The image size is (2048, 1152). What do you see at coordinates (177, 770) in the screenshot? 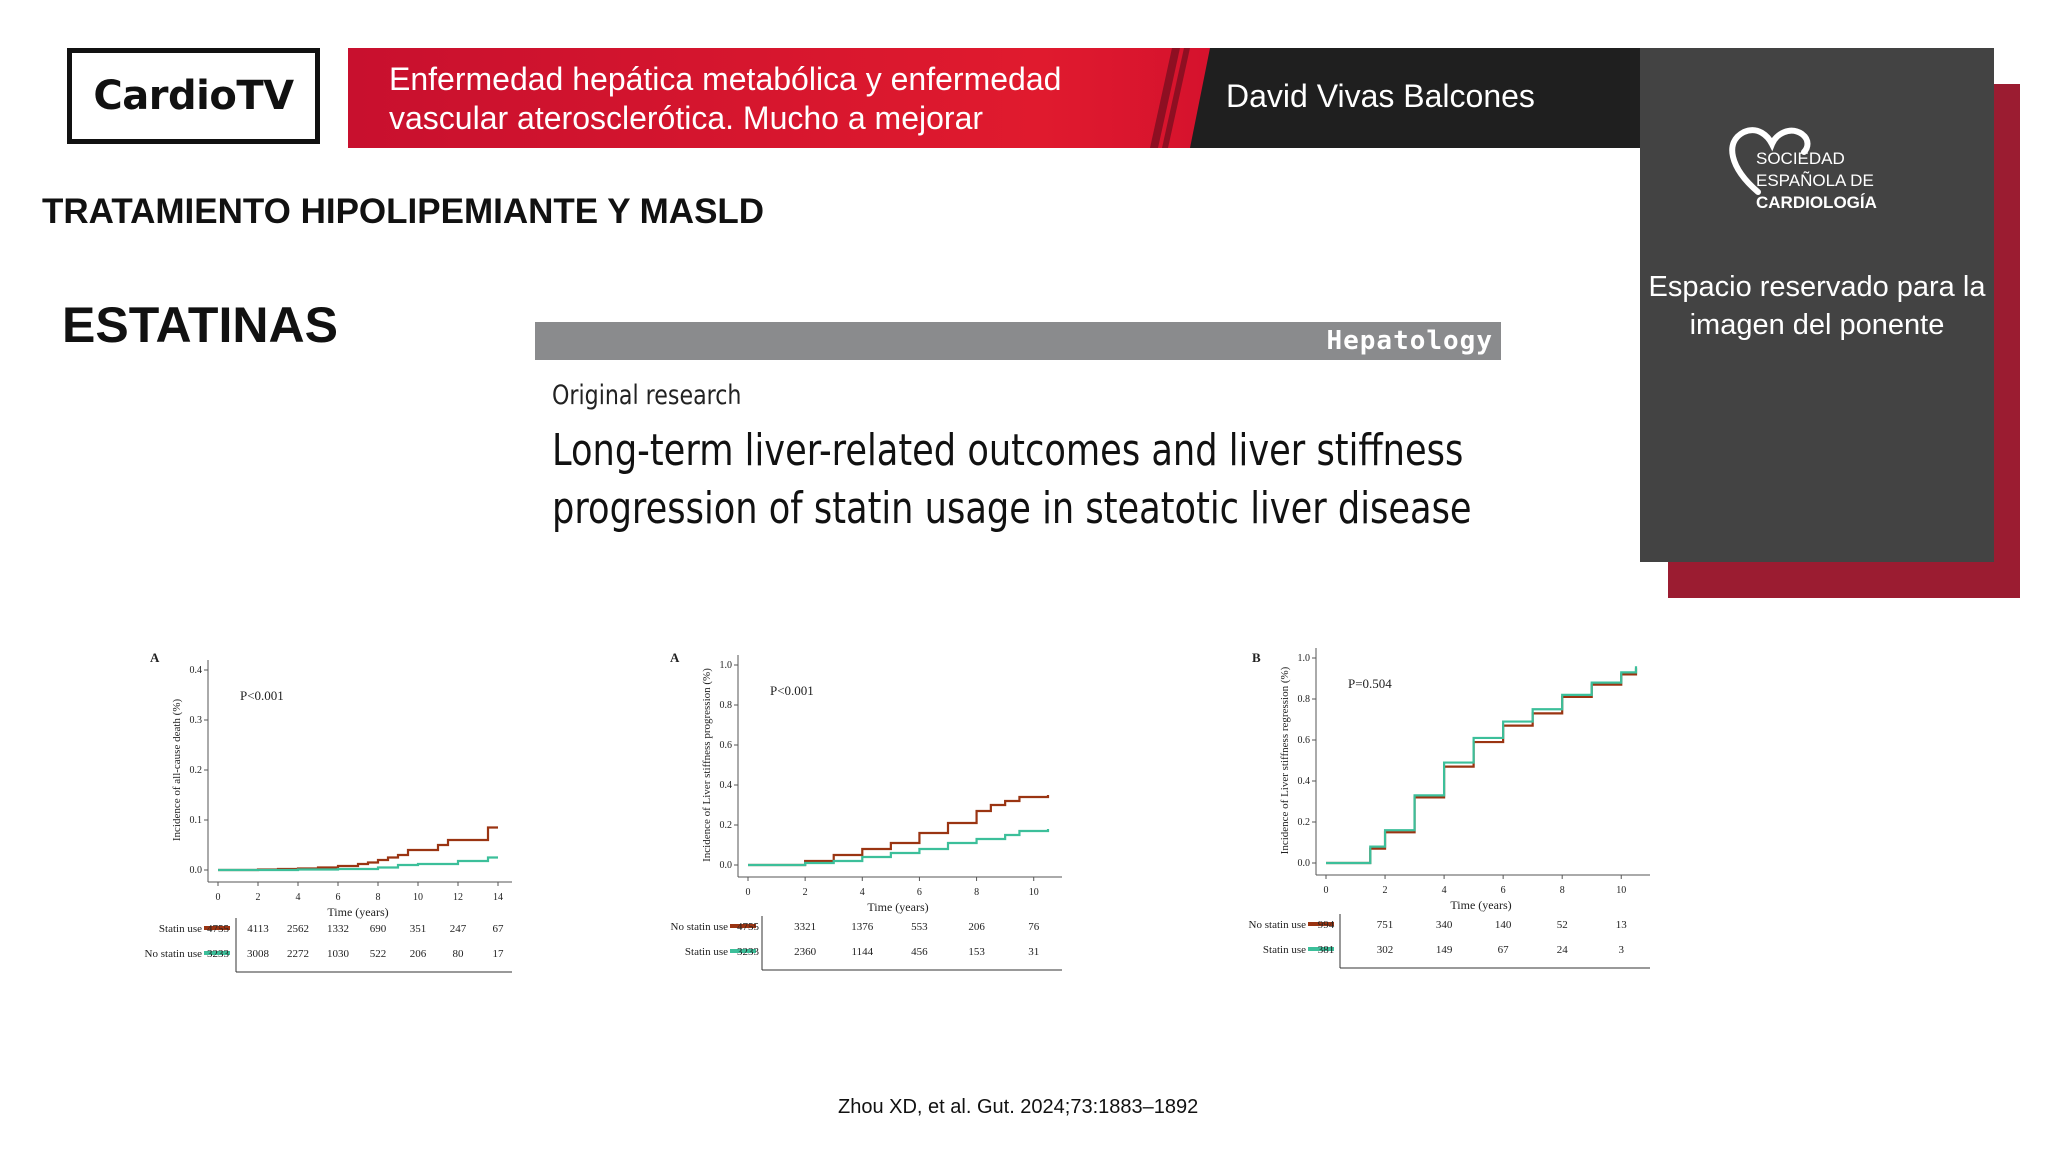
I see `y-axis-label: Incidence of all-cause death (%)` at bounding box center [177, 770].